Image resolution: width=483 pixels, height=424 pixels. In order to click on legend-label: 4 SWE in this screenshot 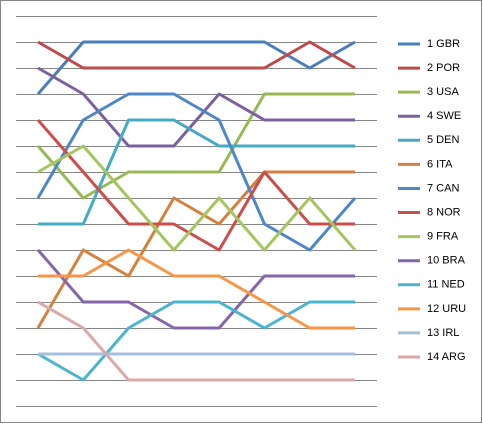, I will do `click(444, 116)`.